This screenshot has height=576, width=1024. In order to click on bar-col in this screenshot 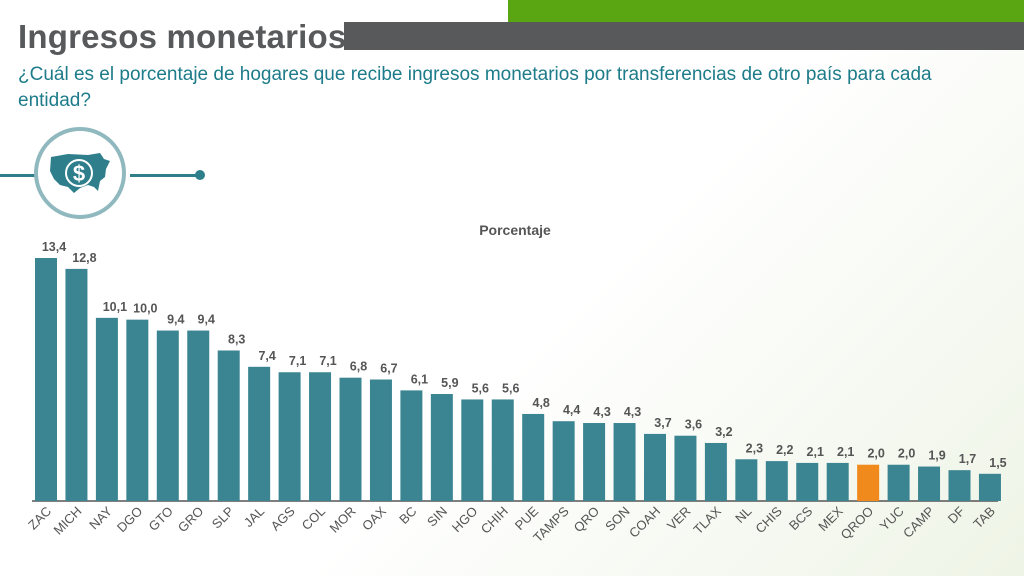, I will do `click(320, 436)`.